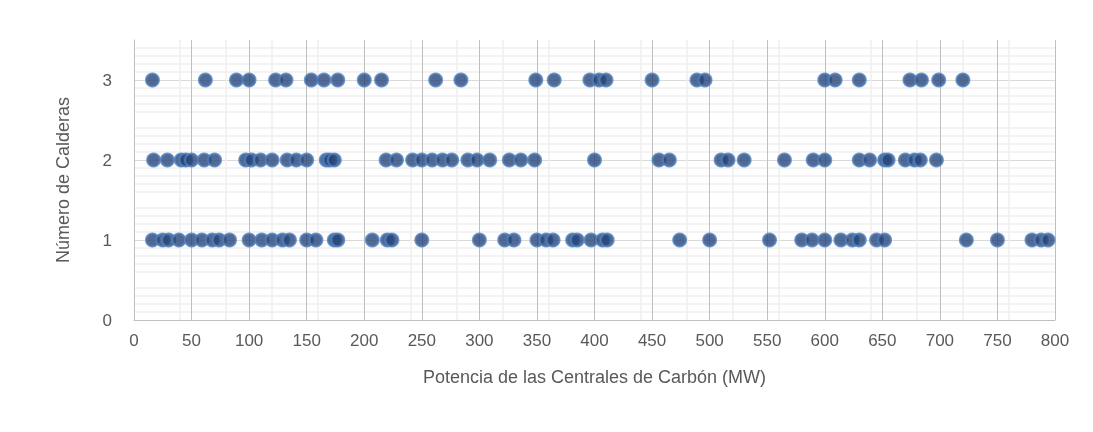 This screenshot has width=1093, height=432. What do you see at coordinates (107, 160) in the screenshot?
I see `y-tick-label: 2` at bounding box center [107, 160].